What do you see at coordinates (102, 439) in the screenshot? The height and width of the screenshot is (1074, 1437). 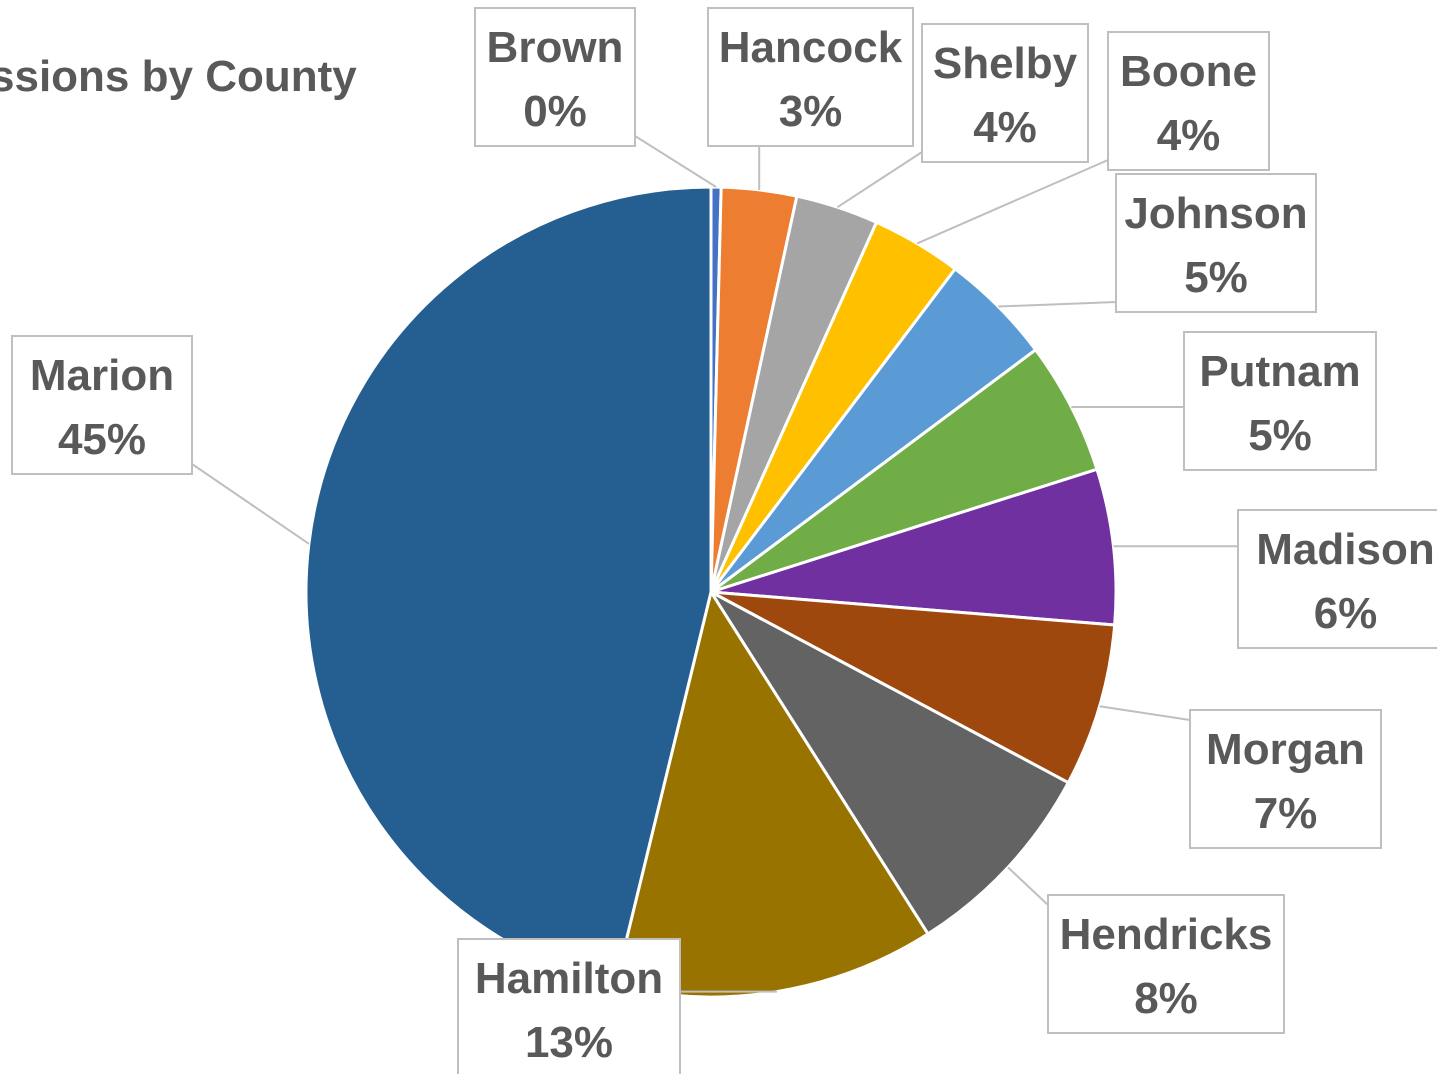 I see `data-label-percent-marion: 45%` at bounding box center [102, 439].